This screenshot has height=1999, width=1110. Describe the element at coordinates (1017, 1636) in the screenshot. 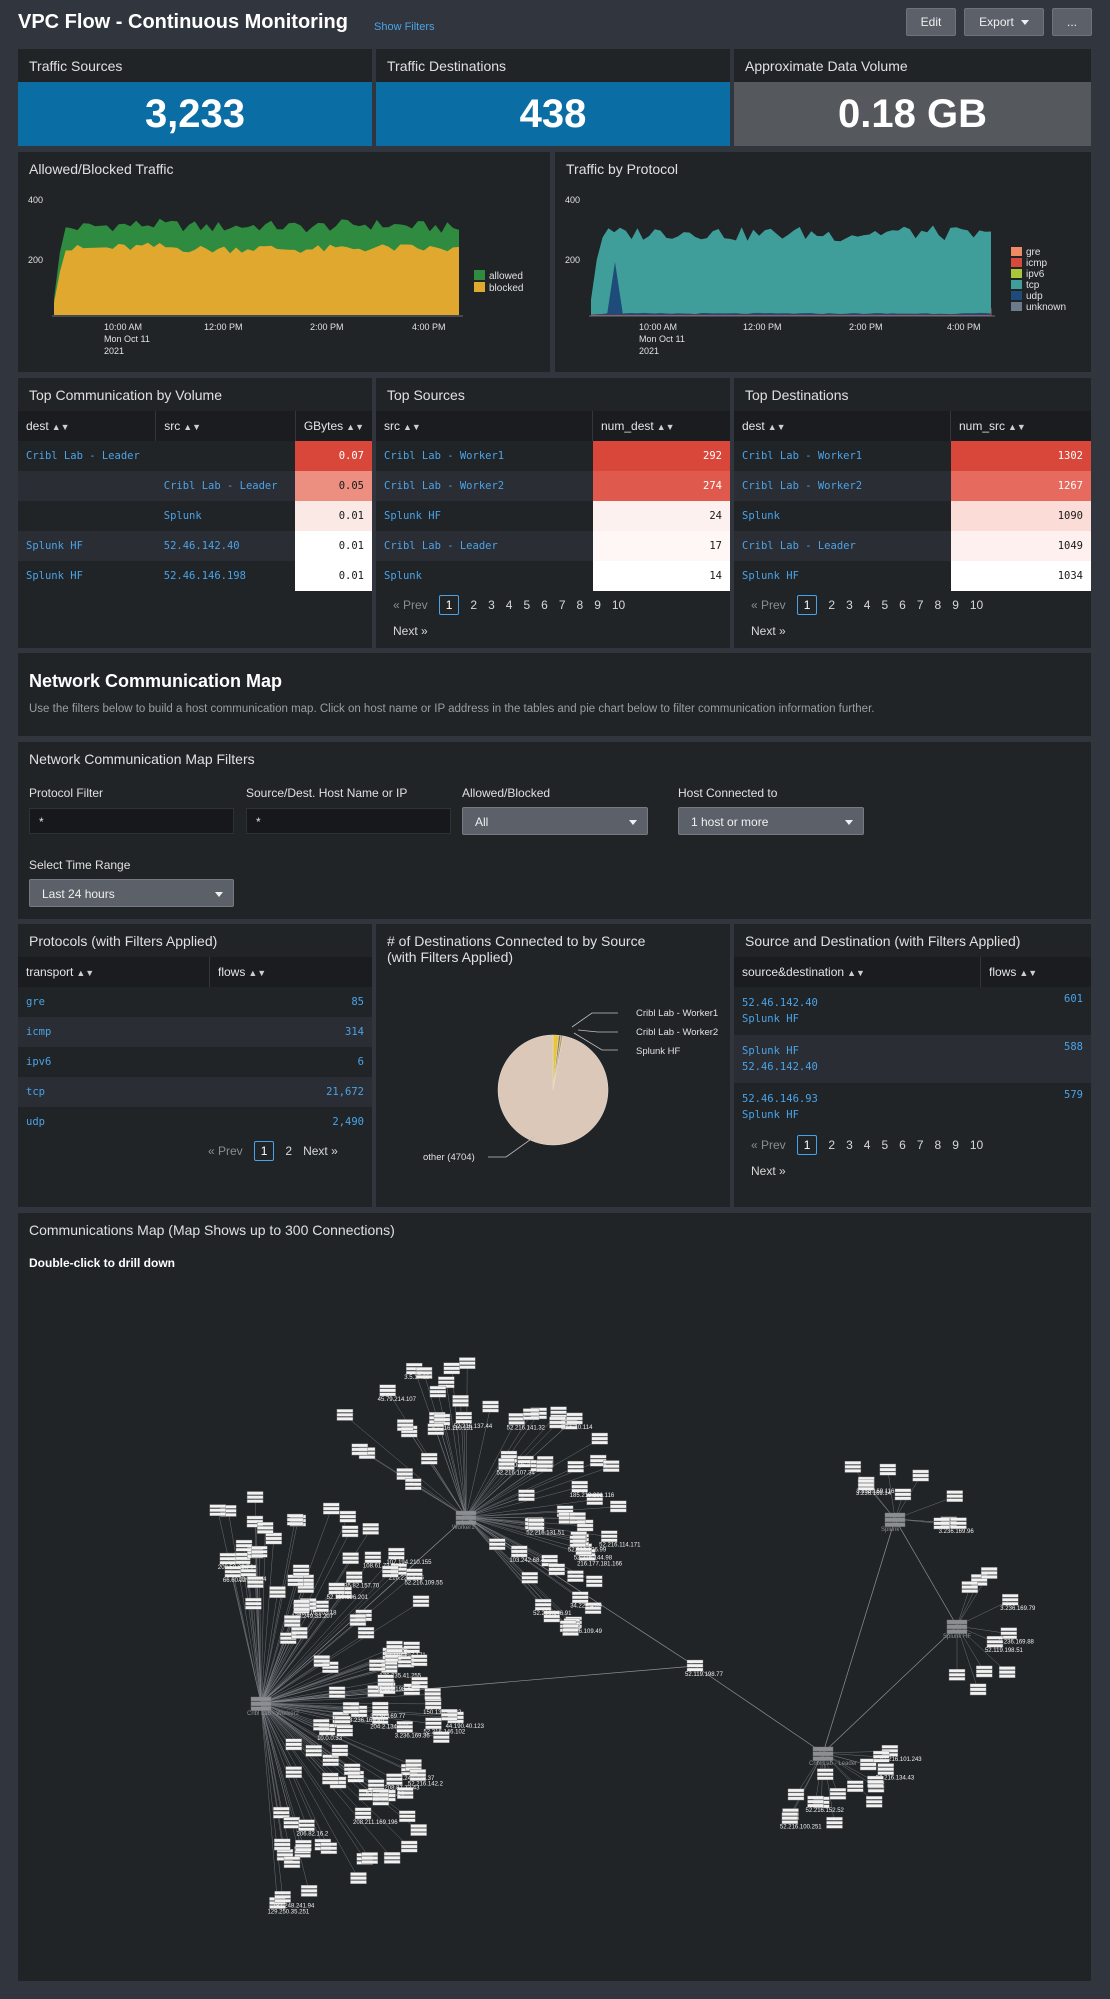

I see `server-node-icon: 3.236.169.88` at that location.